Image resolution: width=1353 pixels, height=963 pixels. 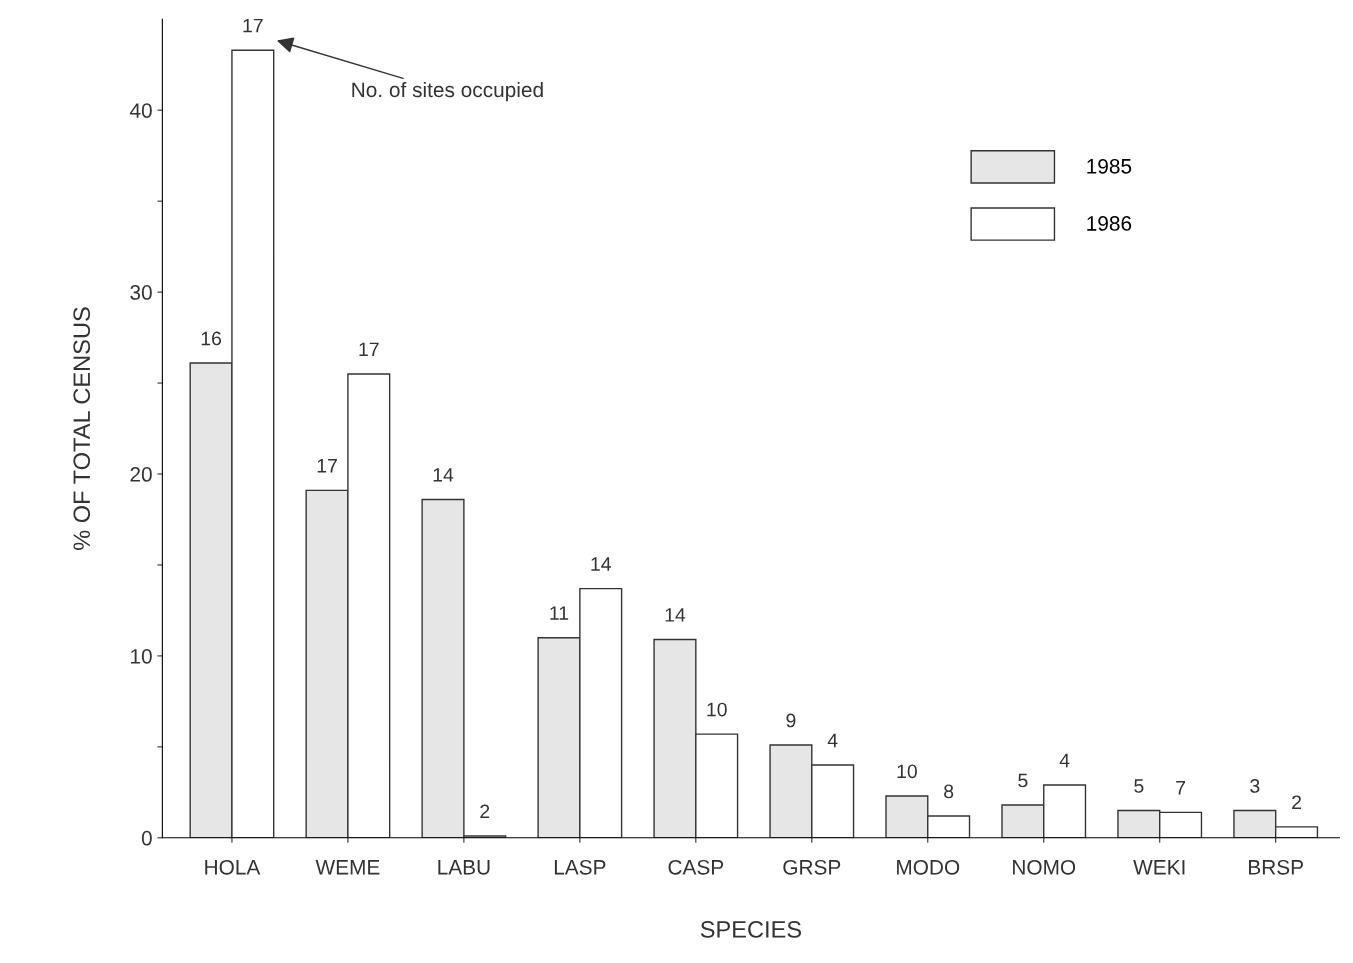 What do you see at coordinates (447, 91) in the screenshot?
I see `annotation: No. of sites occupied` at bounding box center [447, 91].